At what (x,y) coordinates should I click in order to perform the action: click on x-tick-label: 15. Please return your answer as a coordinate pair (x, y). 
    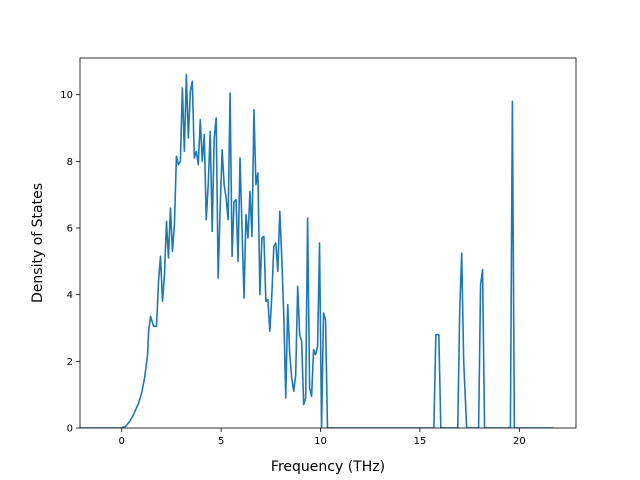
    Looking at the image, I should click on (420, 441).